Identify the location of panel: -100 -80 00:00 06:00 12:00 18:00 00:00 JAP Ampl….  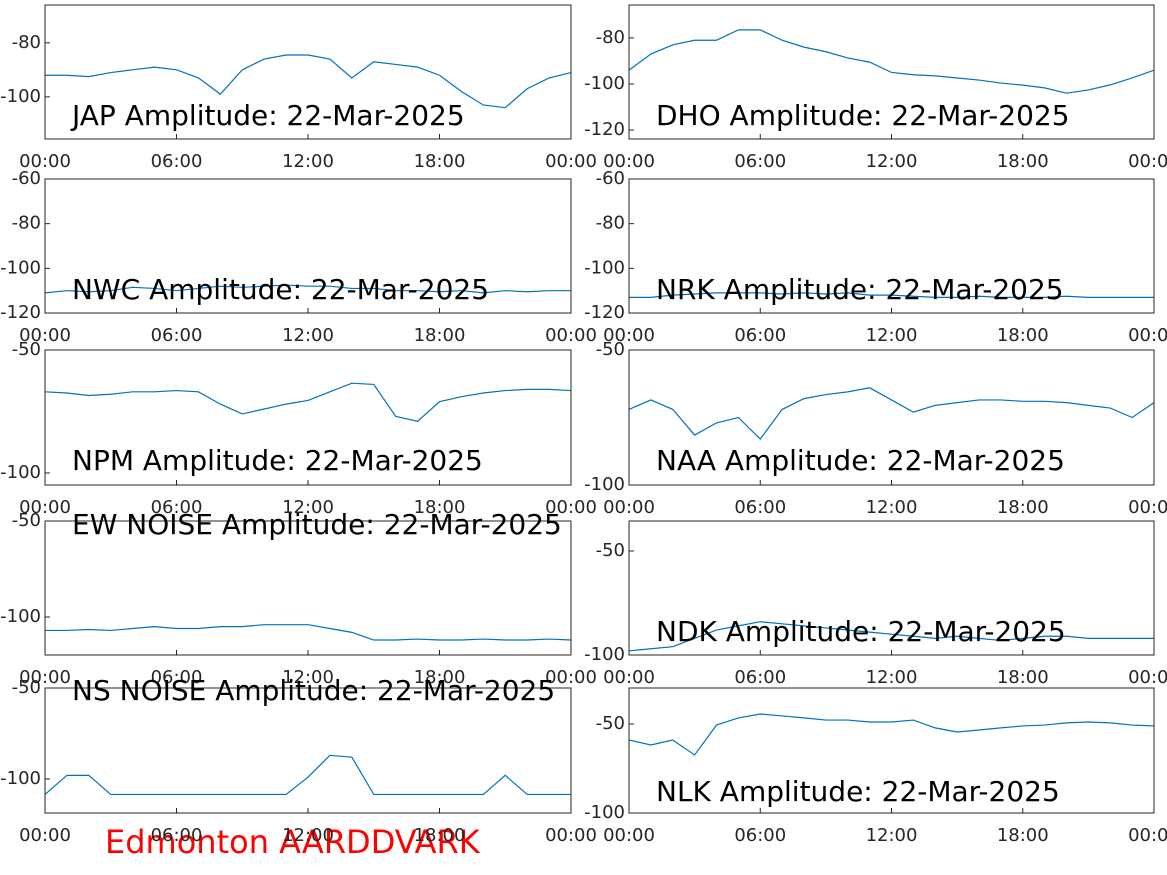
(298, 88).